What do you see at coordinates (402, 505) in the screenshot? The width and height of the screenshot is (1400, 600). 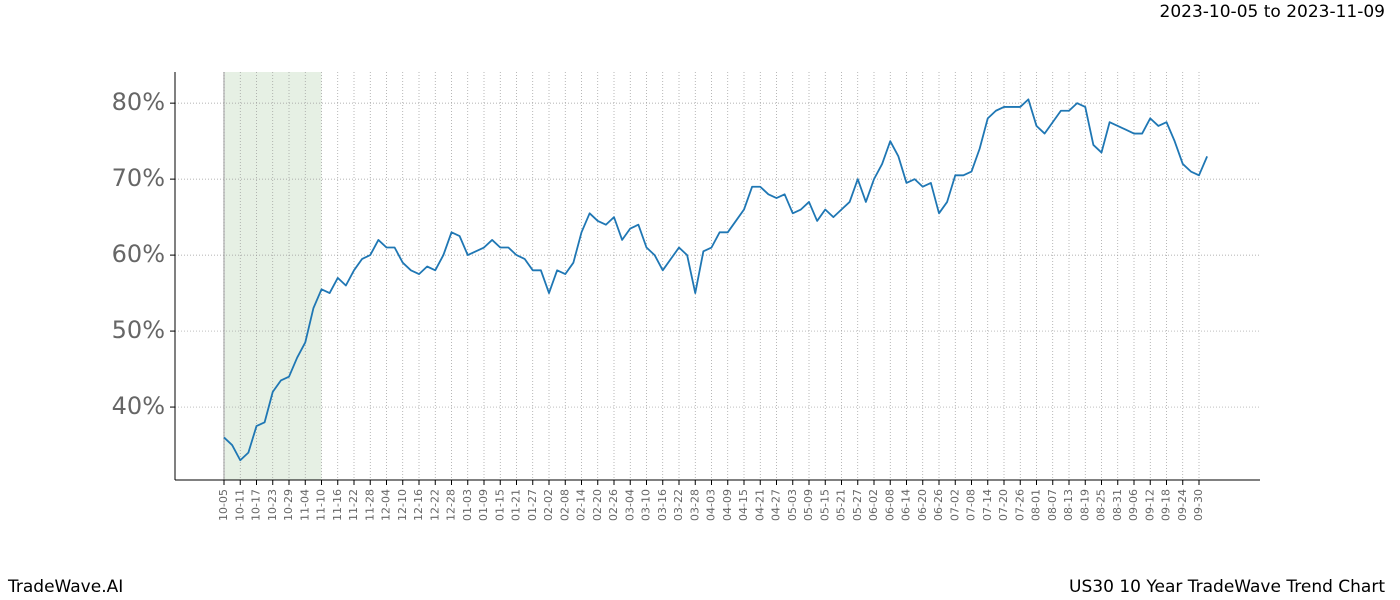 I see `x-tick-label: 12-10` at bounding box center [402, 505].